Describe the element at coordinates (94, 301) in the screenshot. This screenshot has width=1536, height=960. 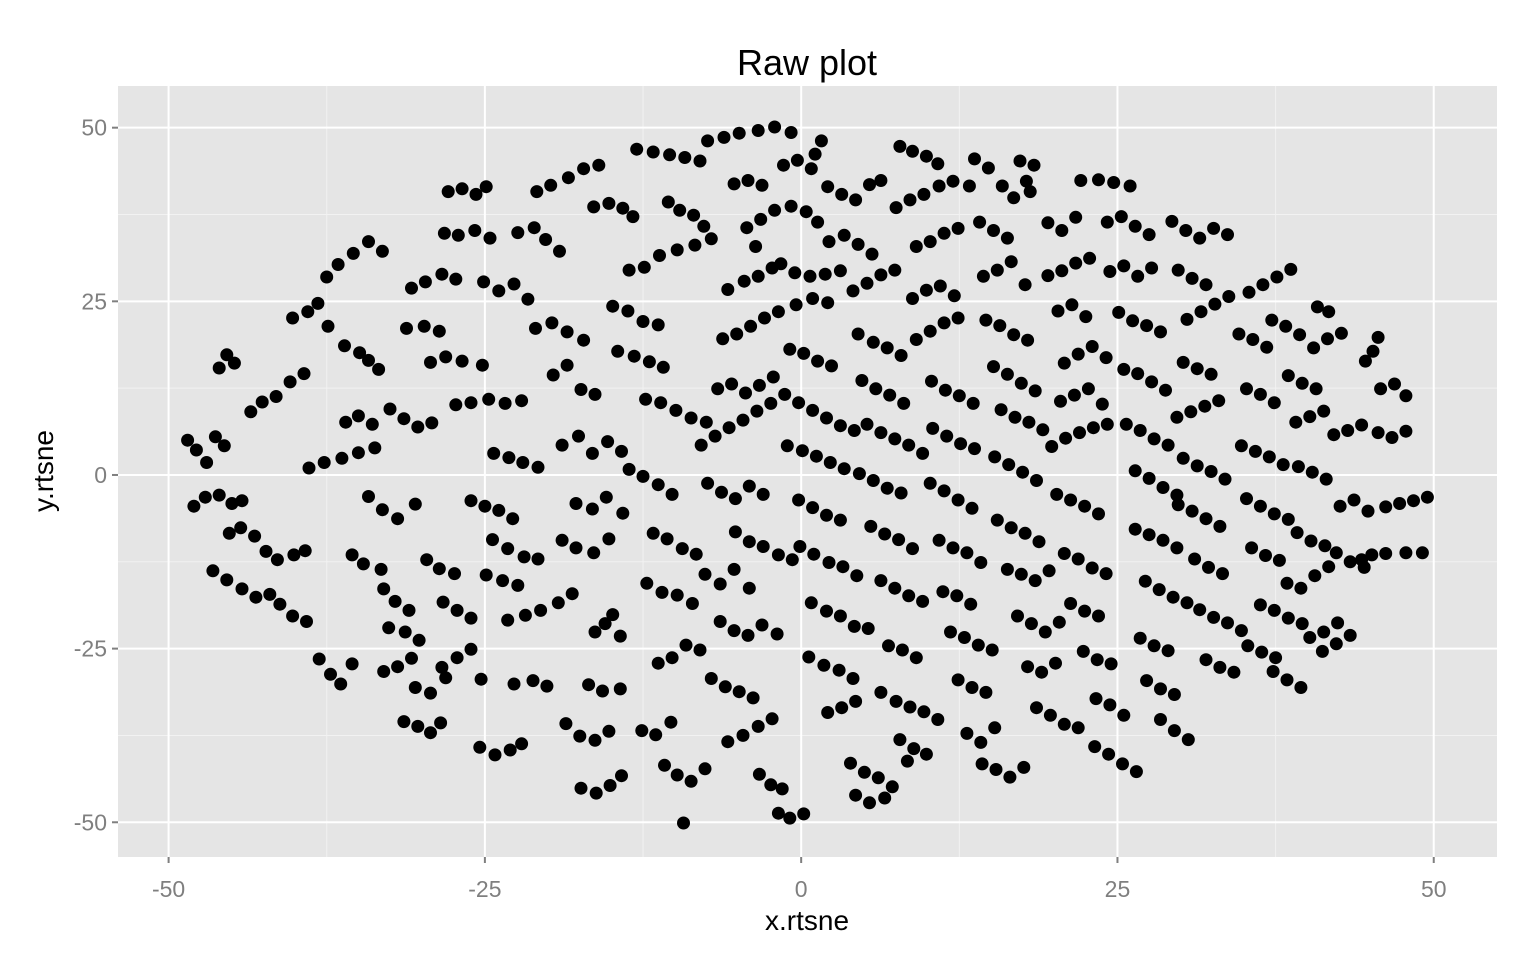
I see `y-tick-label: 25` at that location.